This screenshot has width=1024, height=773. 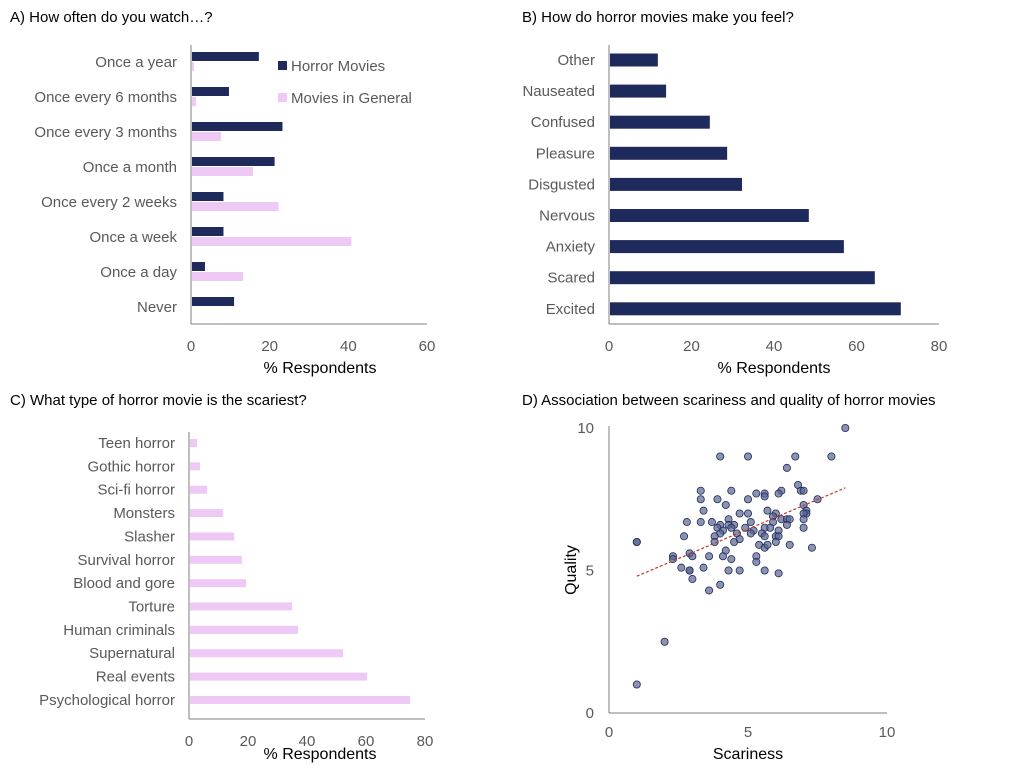 What do you see at coordinates (570, 309) in the screenshot?
I see `panel-b-category-label: Excited` at bounding box center [570, 309].